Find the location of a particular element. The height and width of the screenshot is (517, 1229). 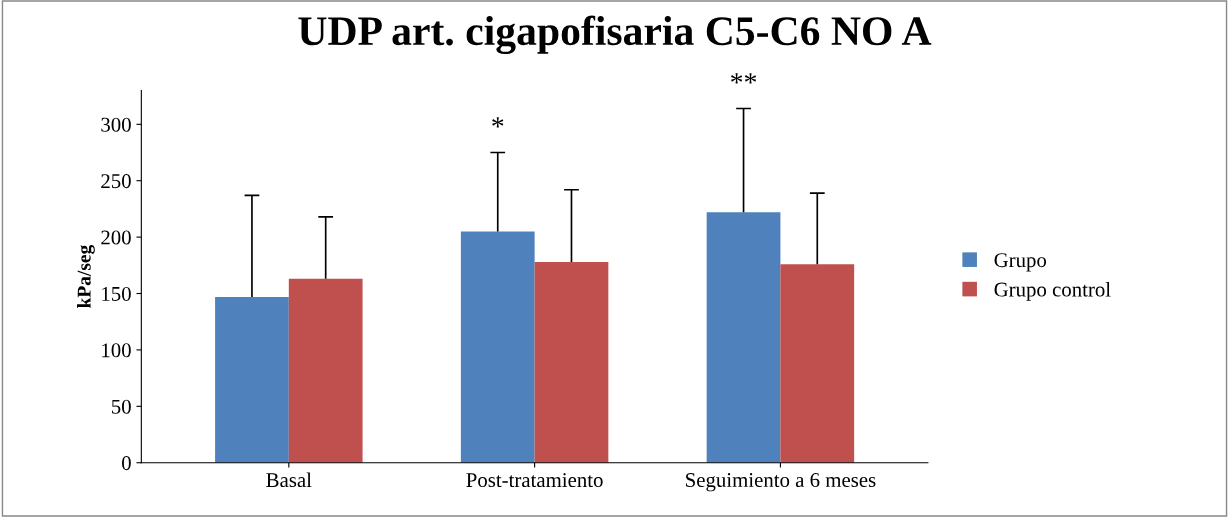

y-tick-label: 0 is located at coordinates (126, 463).